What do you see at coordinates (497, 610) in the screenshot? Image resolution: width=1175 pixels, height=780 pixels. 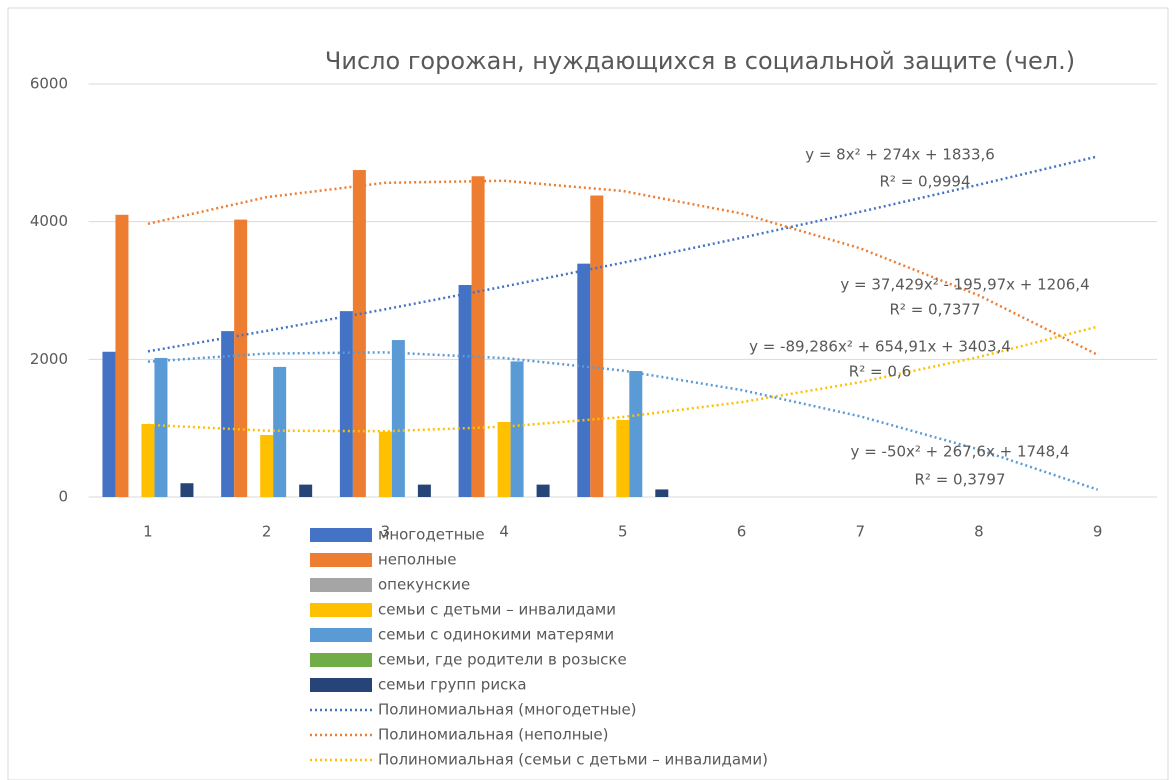 I see `legend-label: семьи с детьми – инвалидами` at bounding box center [497, 610].